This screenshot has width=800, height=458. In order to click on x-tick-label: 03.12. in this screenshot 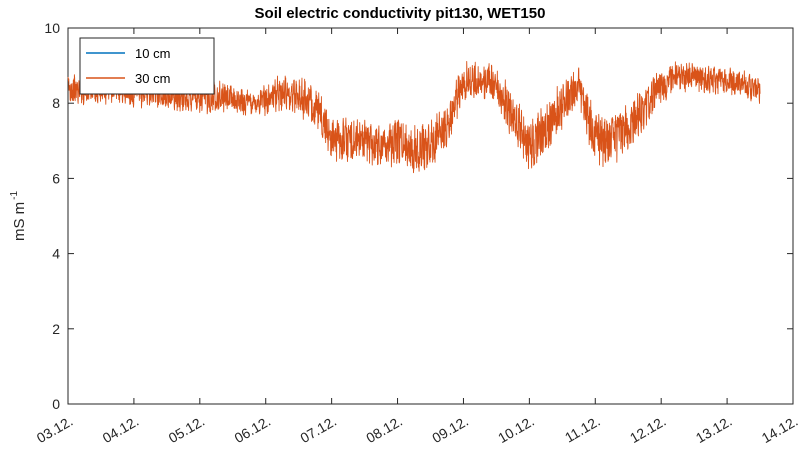, I will do `click(55, 429)`.